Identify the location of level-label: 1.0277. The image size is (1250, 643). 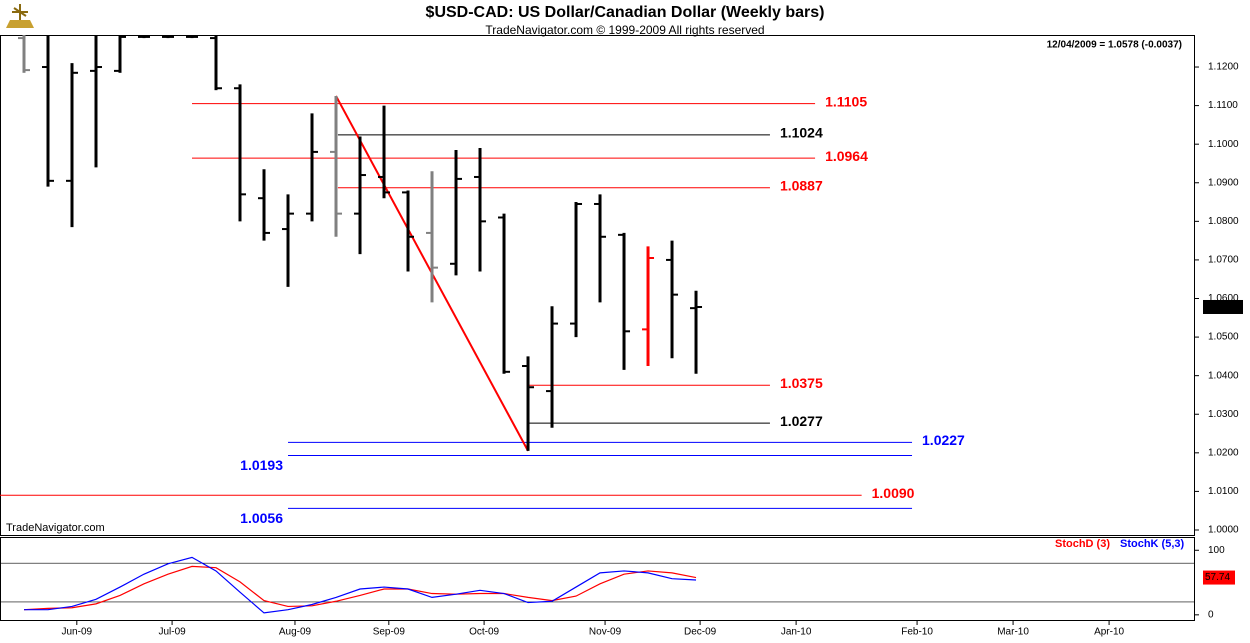
(801, 421).